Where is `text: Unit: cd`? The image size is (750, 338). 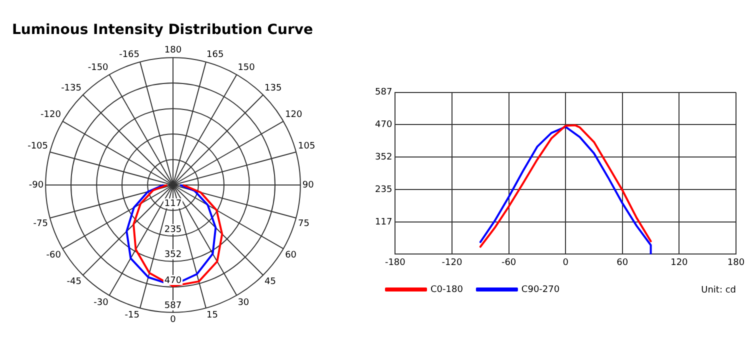
text: Unit: cd is located at coordinates (718, 290).